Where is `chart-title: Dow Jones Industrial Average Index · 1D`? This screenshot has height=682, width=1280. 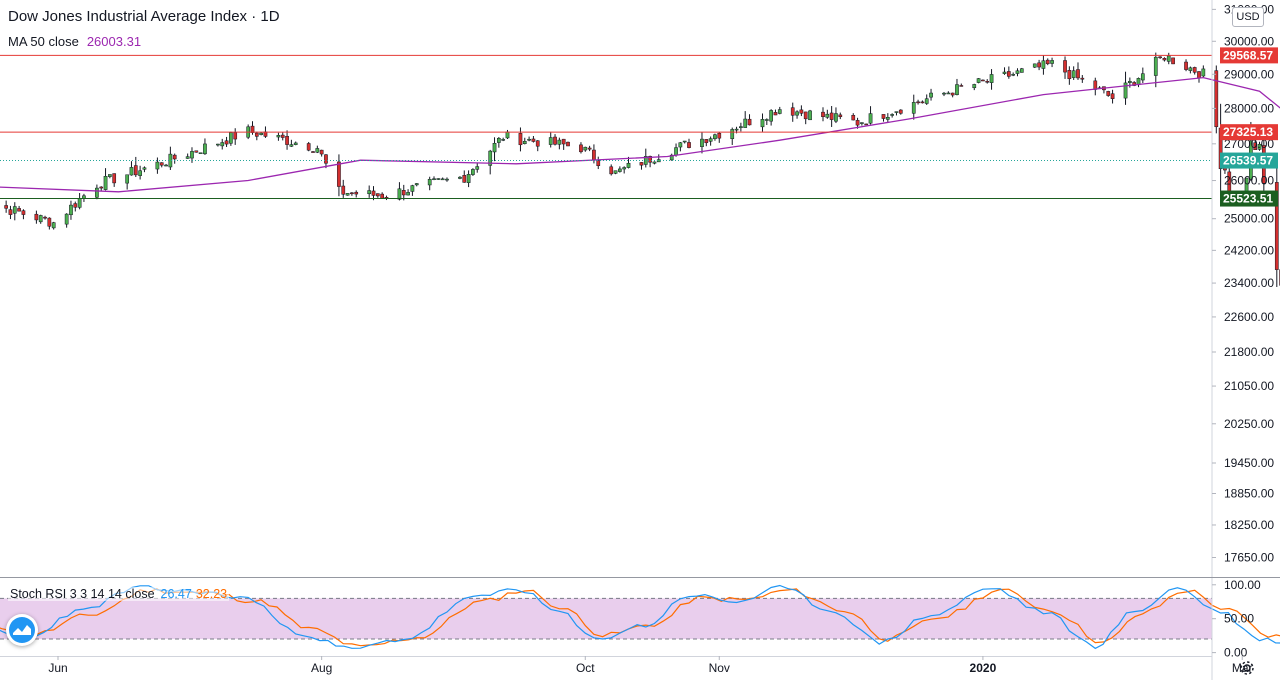
chart-title: Dow Jones Industrial Average Index · 1D is located at coordinates (144, 16).